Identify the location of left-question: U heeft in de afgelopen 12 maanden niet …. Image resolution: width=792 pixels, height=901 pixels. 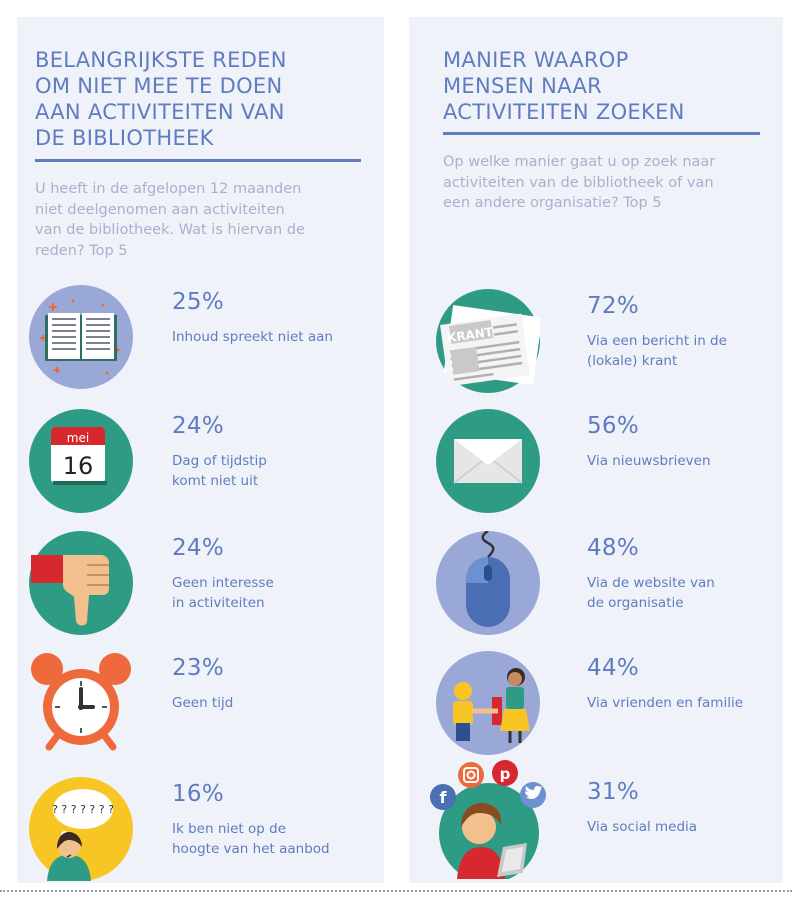
(170, 220).